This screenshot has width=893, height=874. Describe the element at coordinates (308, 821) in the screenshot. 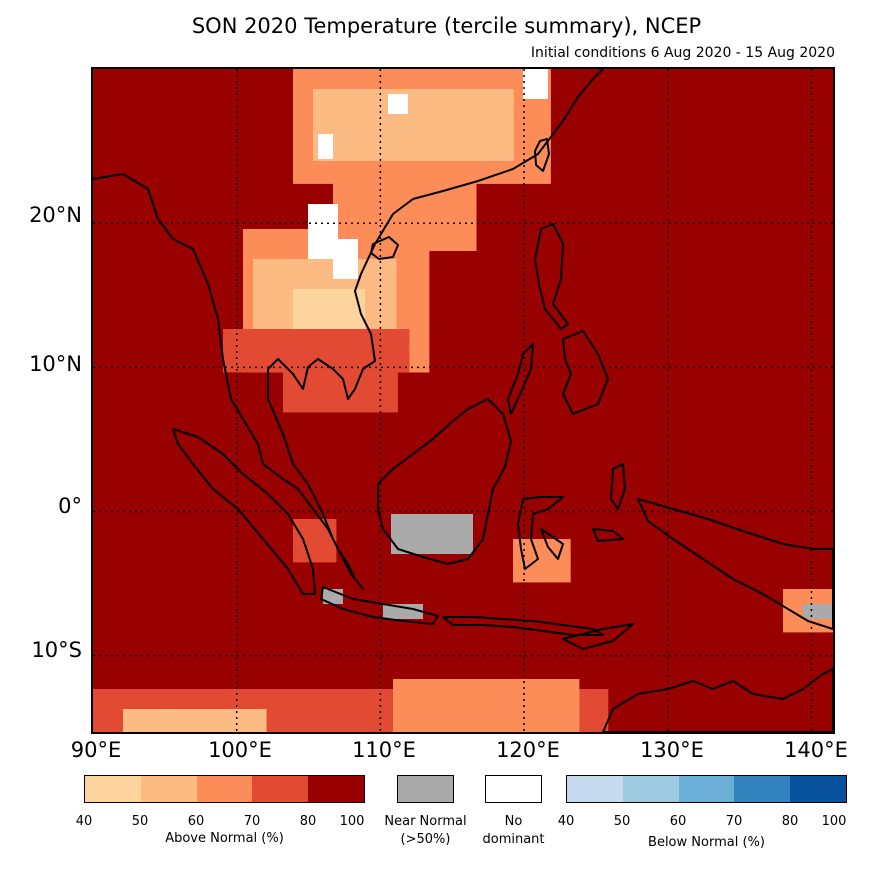

I see `above-tick-80: 80` at that location.